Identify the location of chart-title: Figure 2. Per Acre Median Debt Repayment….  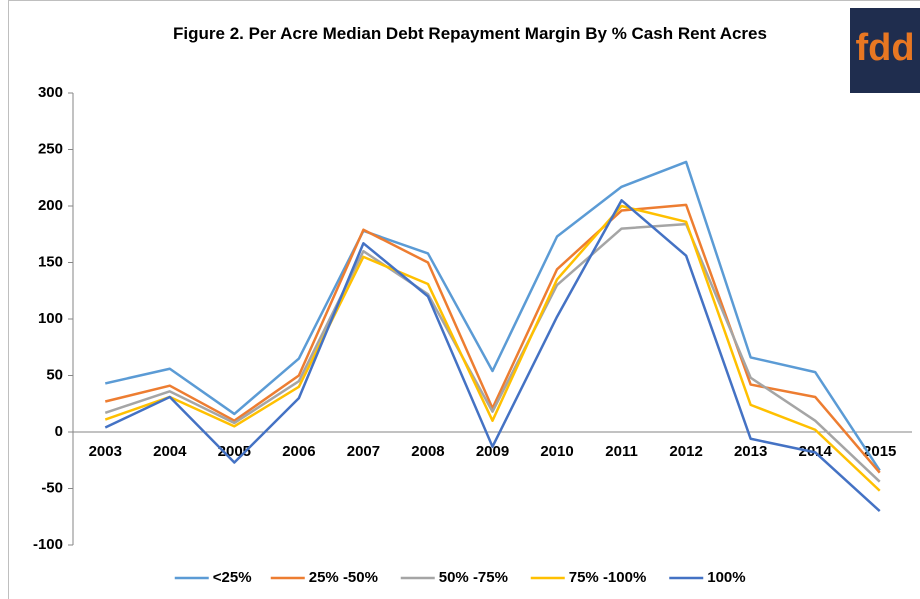
(470, 33).